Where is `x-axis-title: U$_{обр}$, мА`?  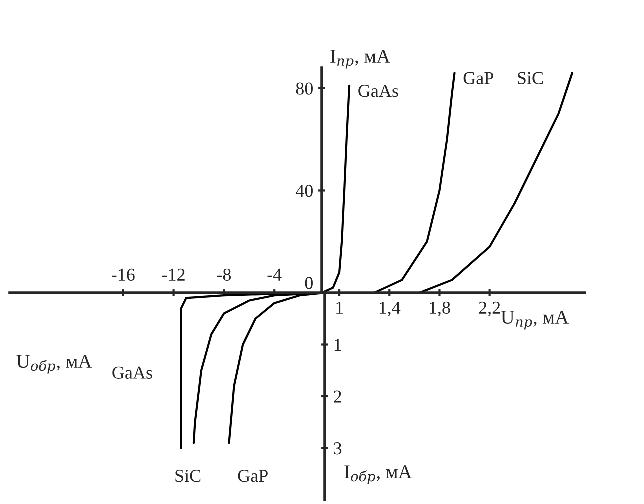 x-axis-title: U$_{обр}$, мА is located at coordinates (54, 364).